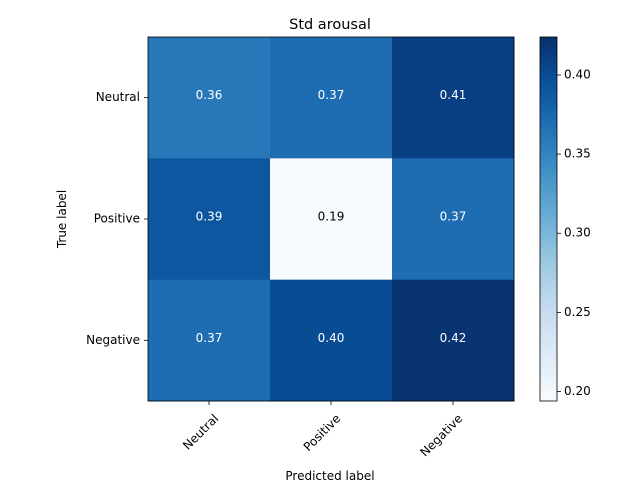 Image resolution: width=640 pixels, height=480 pixels. What do you see at coordinates (441, 435) in the screenshot?
I see `x-tick-label: Negative` at bounding box center [441, 435].